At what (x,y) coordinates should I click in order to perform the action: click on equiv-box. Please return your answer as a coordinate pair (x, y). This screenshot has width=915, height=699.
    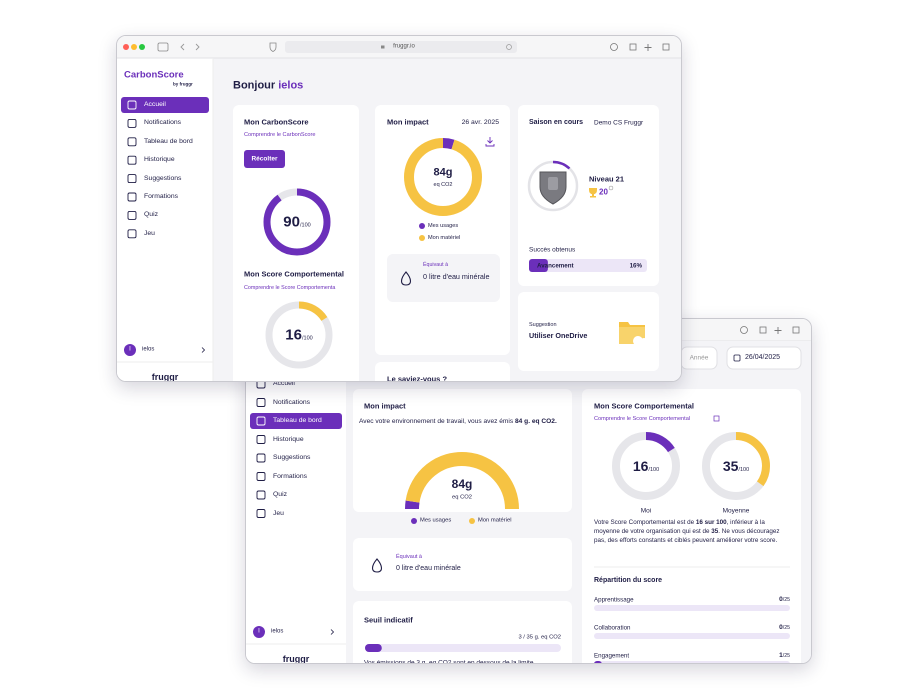
    Looking at the image, I should click on (443, 278).